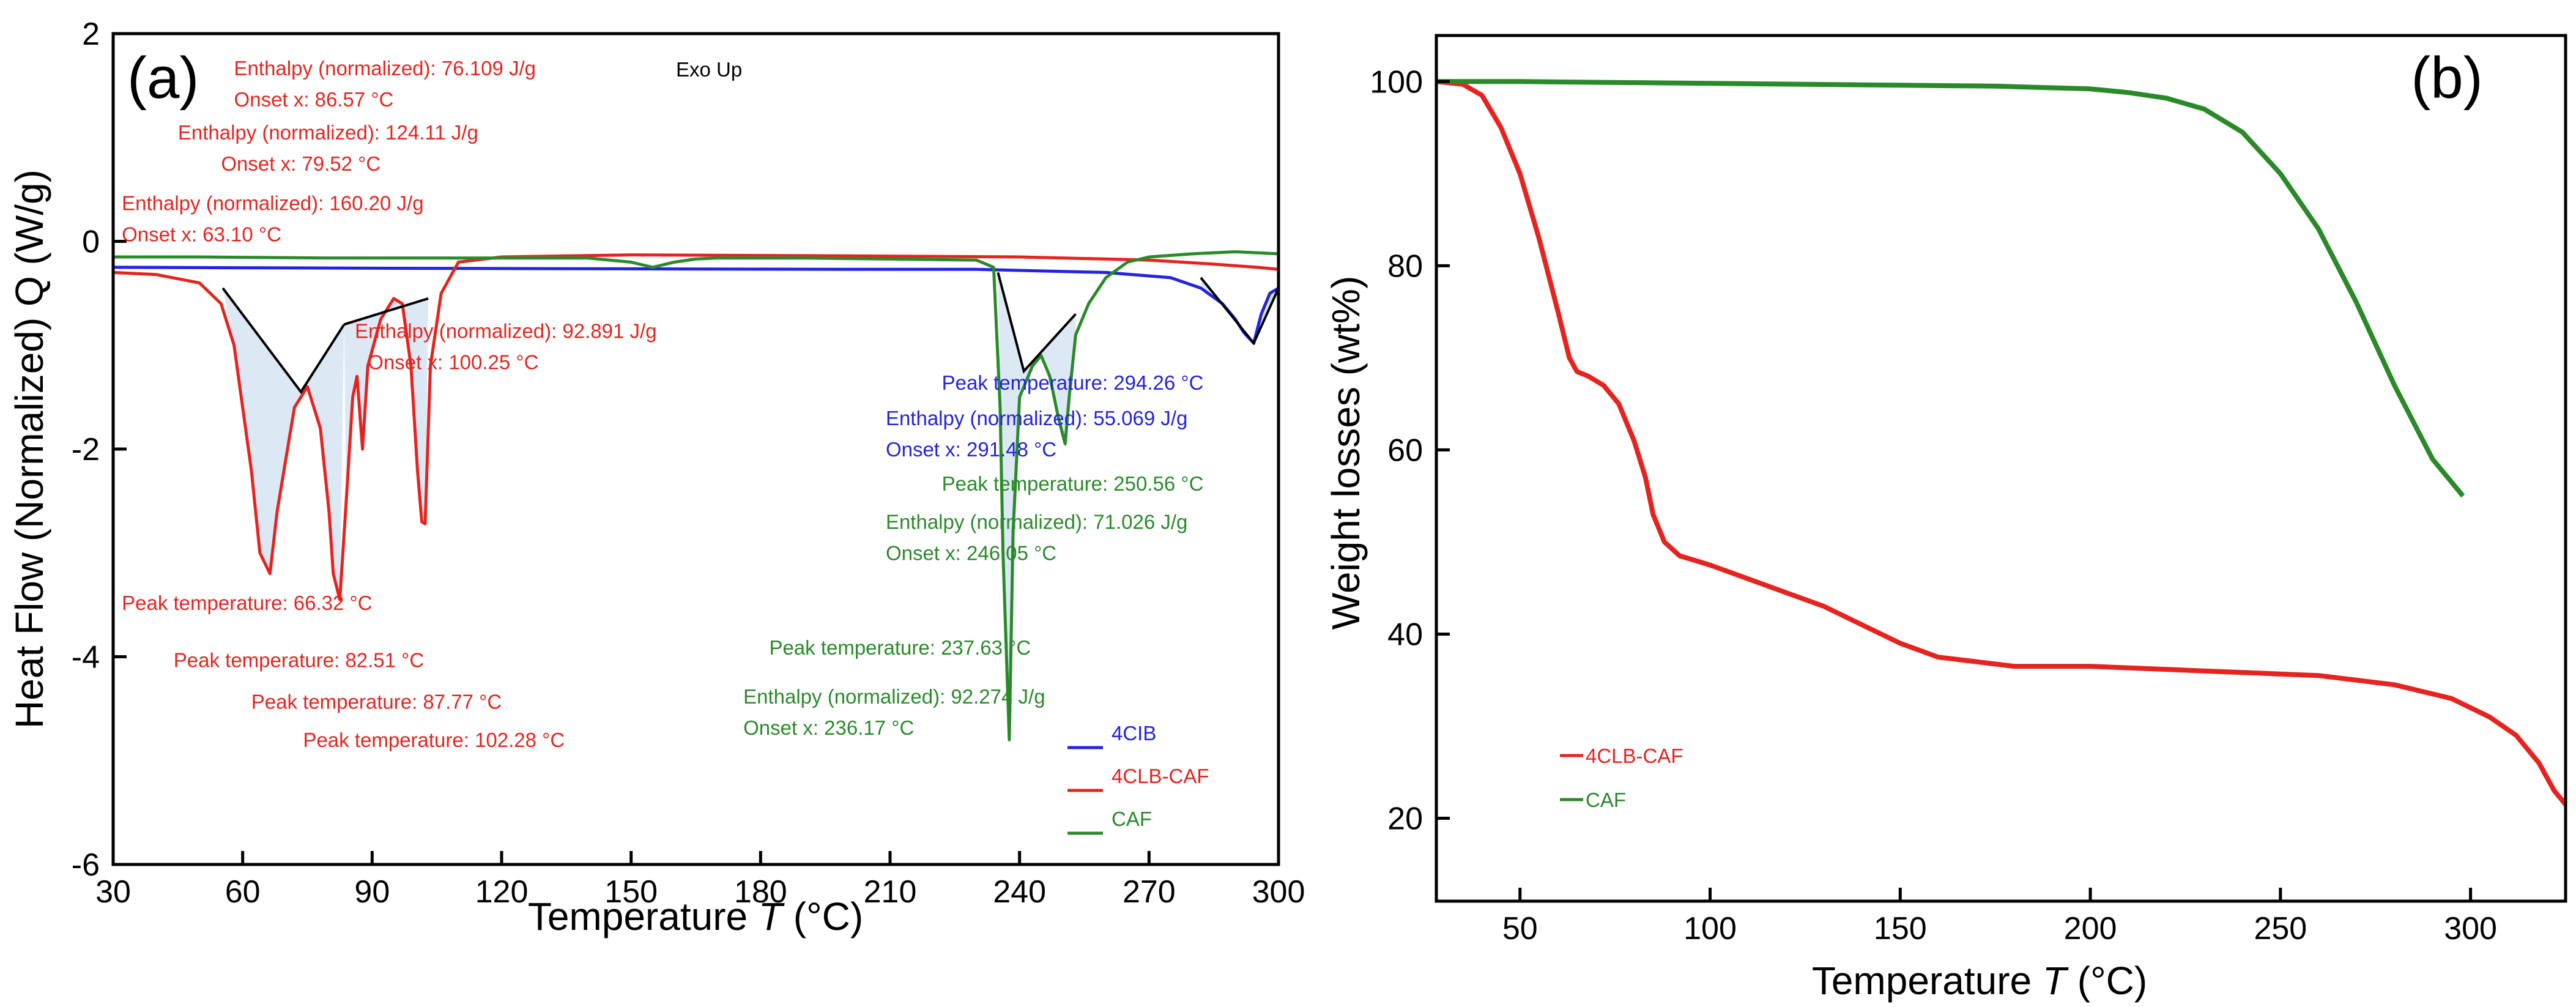 The width and height of the screenshot is (2576, 1007). Describe the element at coordinates (201, 234) in the screenshot. I see `chart-a-annotation: Onset x: 63.10 °C` at that location.